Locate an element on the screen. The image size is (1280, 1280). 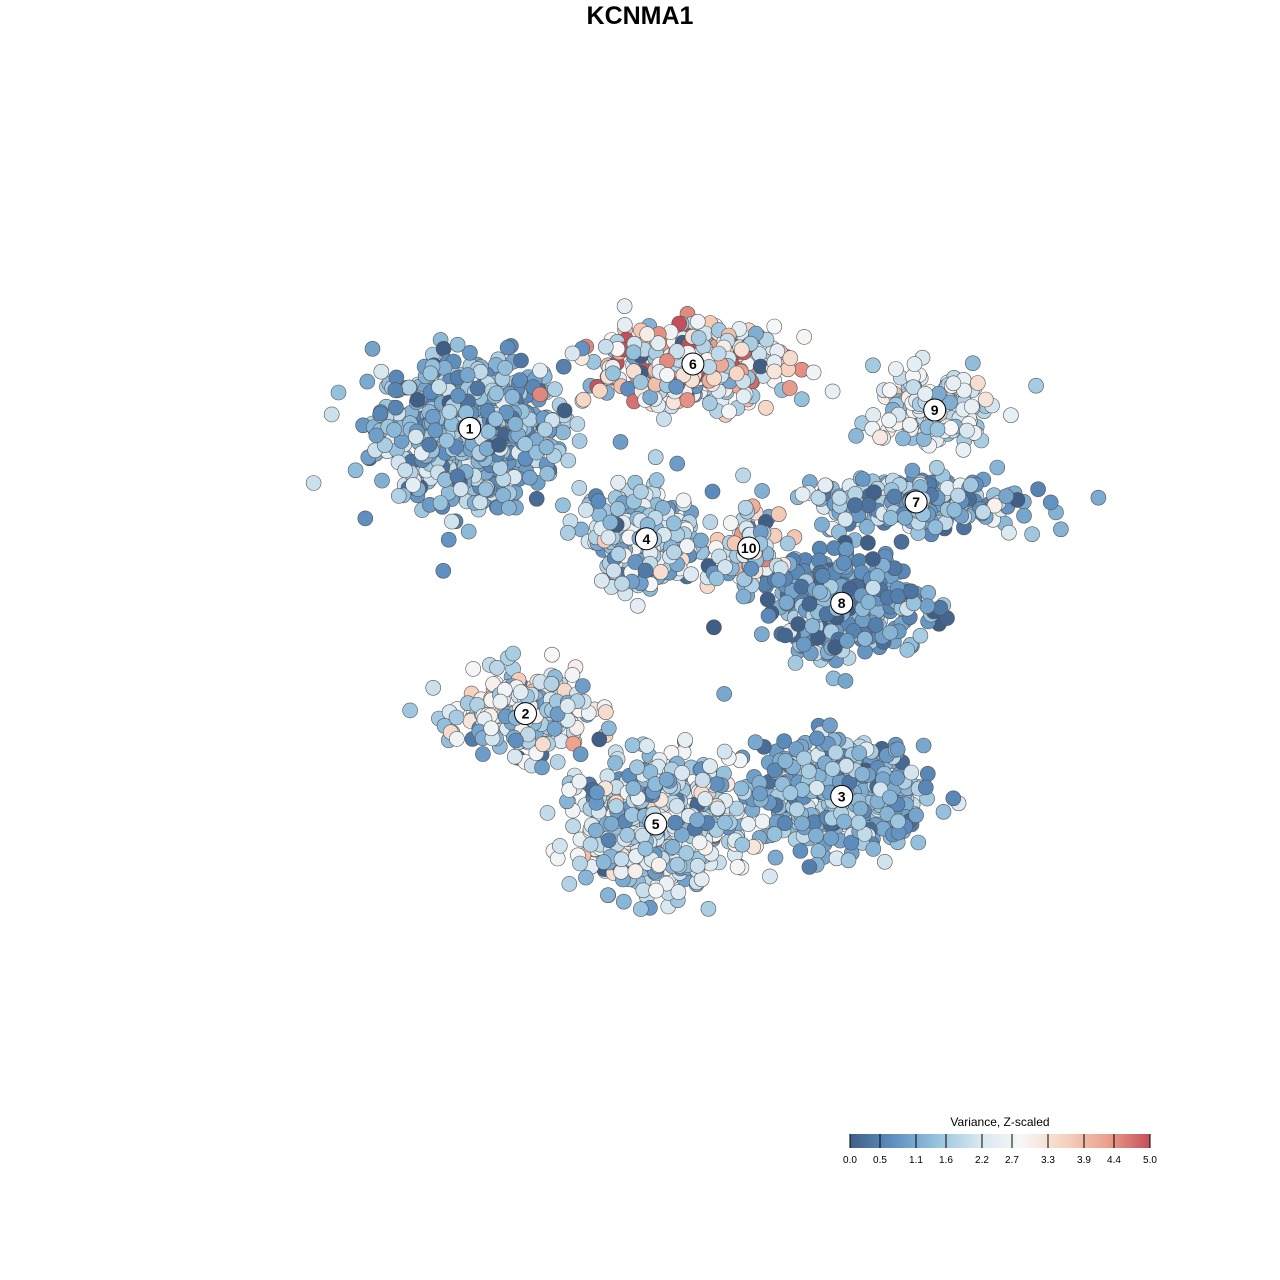
cluster-label-badge is located at coordinates (646, 539).